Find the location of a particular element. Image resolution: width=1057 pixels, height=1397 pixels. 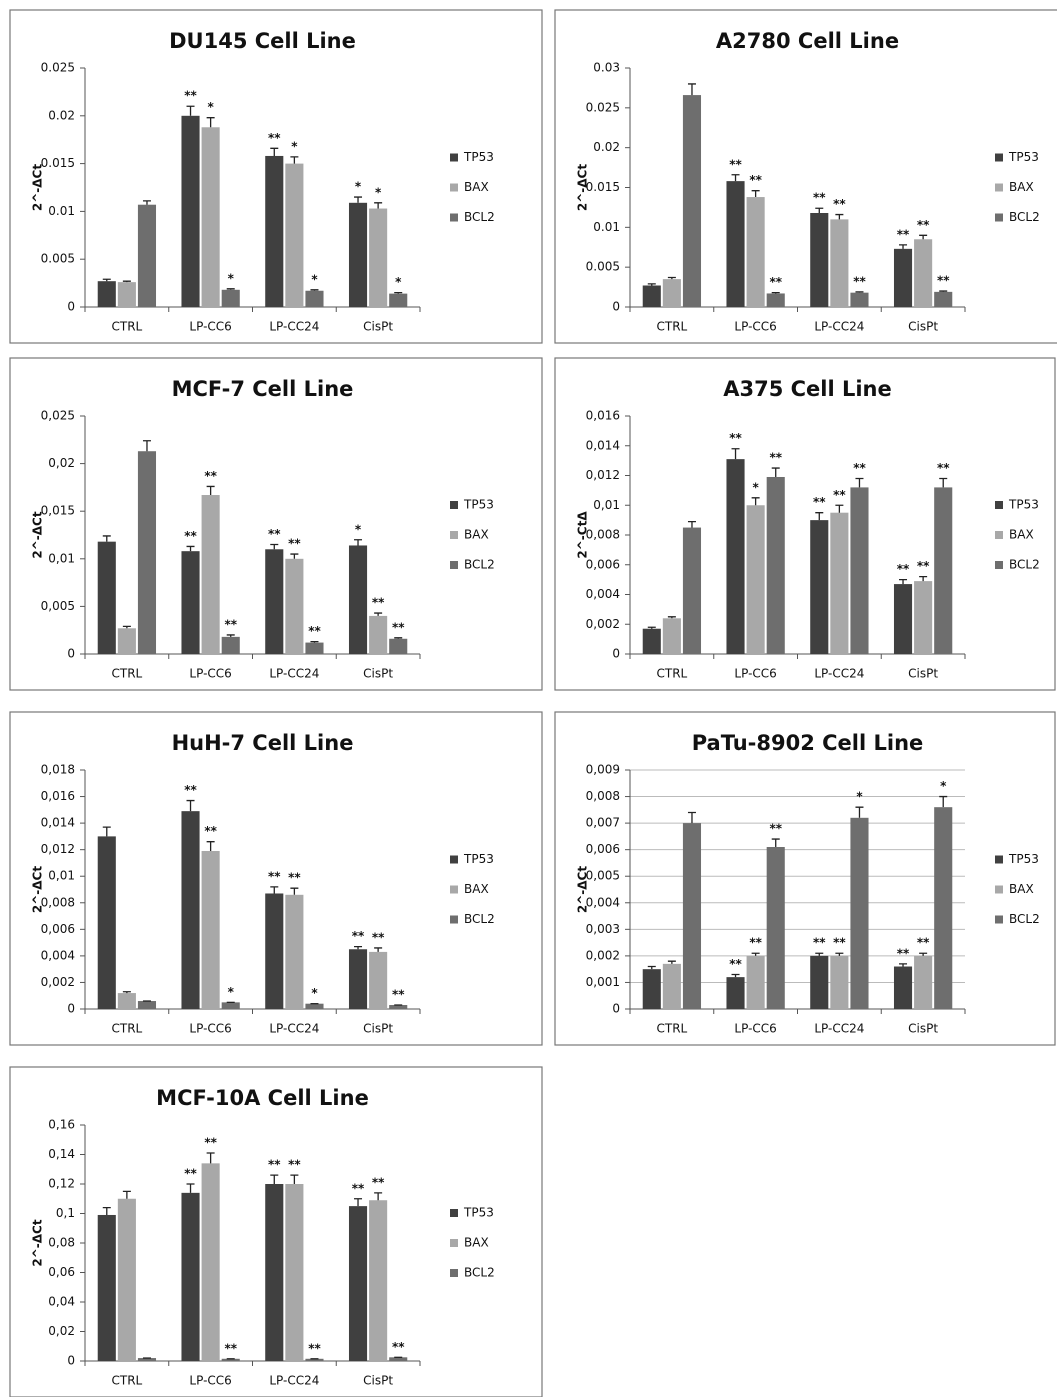

x-tick-label: LP-CC6 is located at coordinates (210, 1381).